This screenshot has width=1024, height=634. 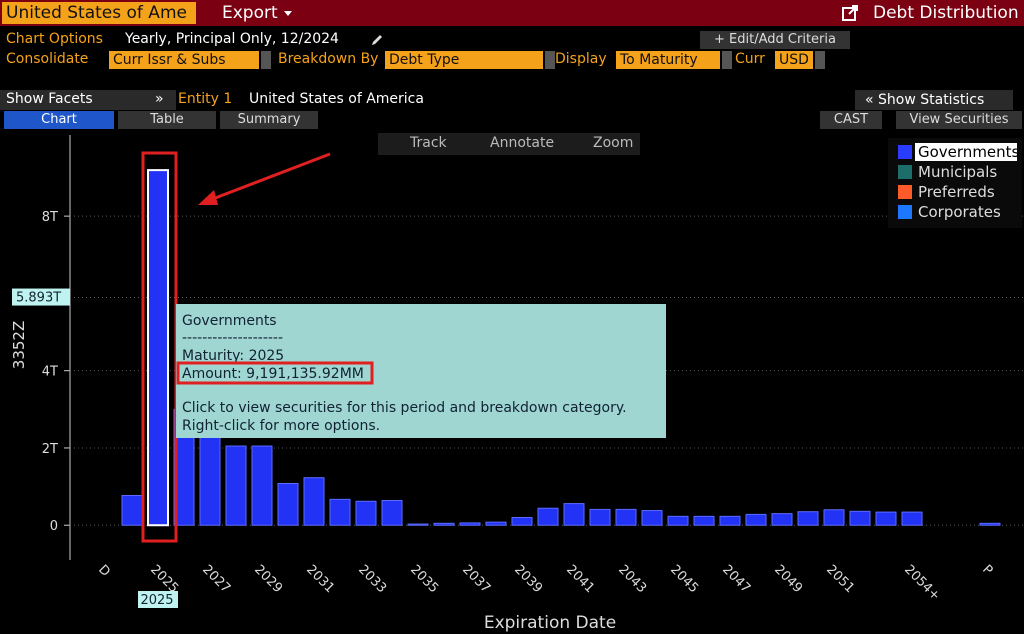 I want to click on x-tick-label: 2037, so click(x=476, y=579).